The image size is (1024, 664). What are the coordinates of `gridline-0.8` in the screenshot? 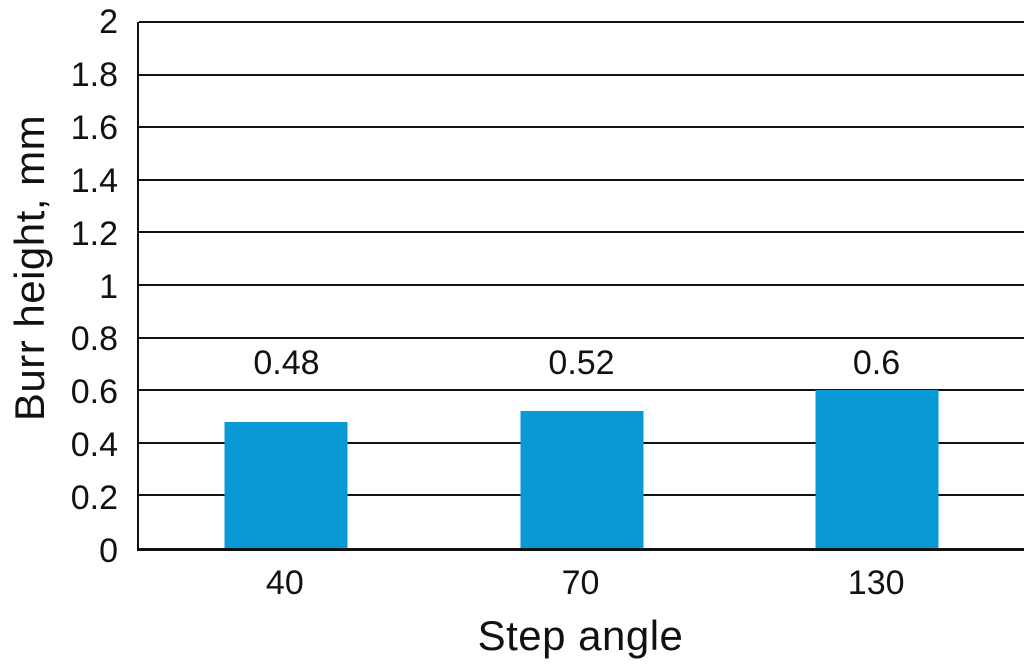 It's located at (581, 337).